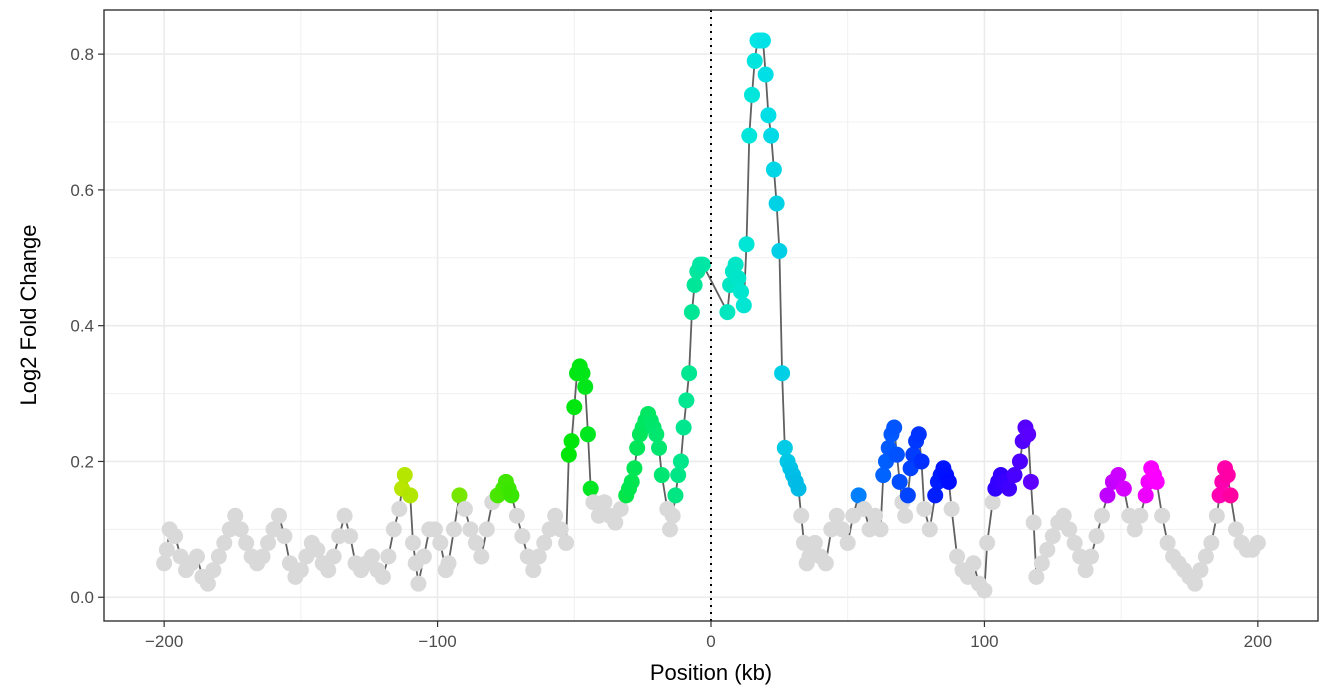 This screenshot has height=694, width=1327. I want to click on y-tick-label: 0.6, so click(82, 190).